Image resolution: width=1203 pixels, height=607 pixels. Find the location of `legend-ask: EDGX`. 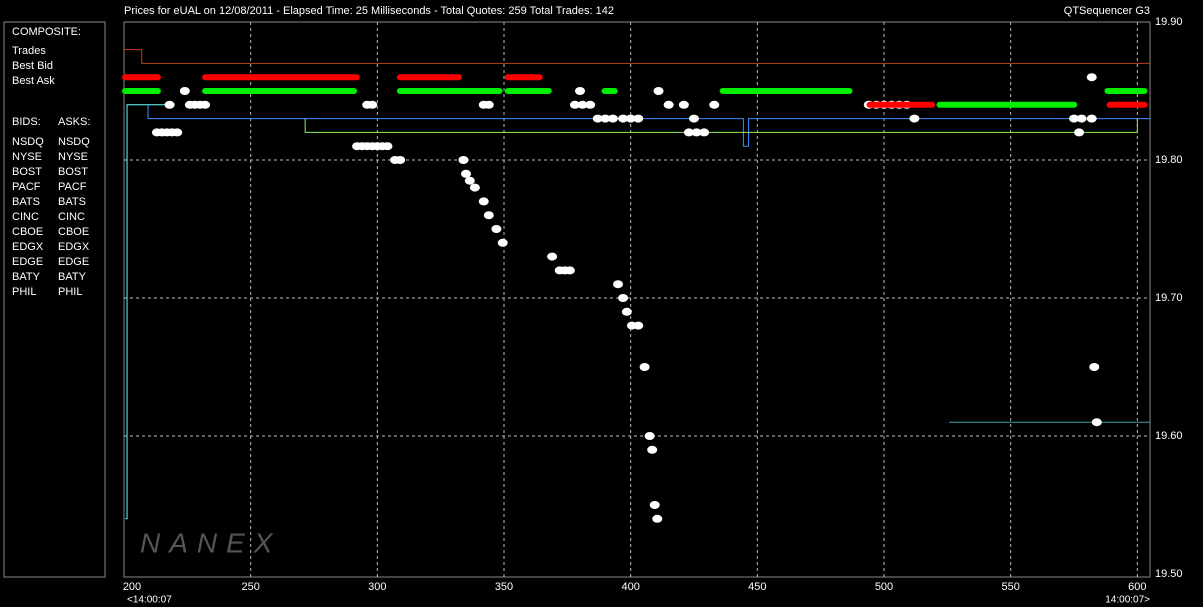

legend-ask: EDGX is located at coordinates (74, 247).